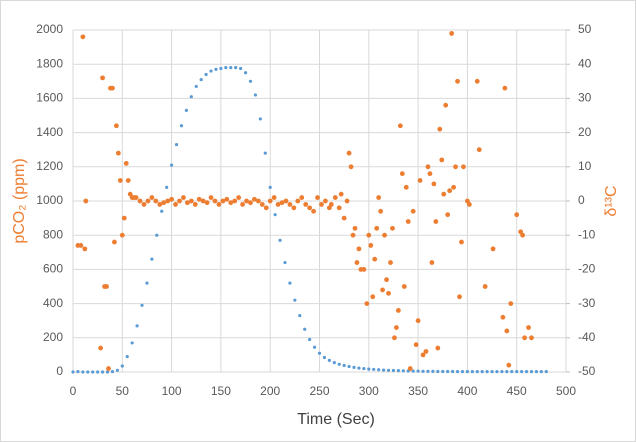 This screenshot has height=442, width=636. Describe the element at coordinates (585, 132) in the screenshot. I see `y2-tick-label: 20` at that location.